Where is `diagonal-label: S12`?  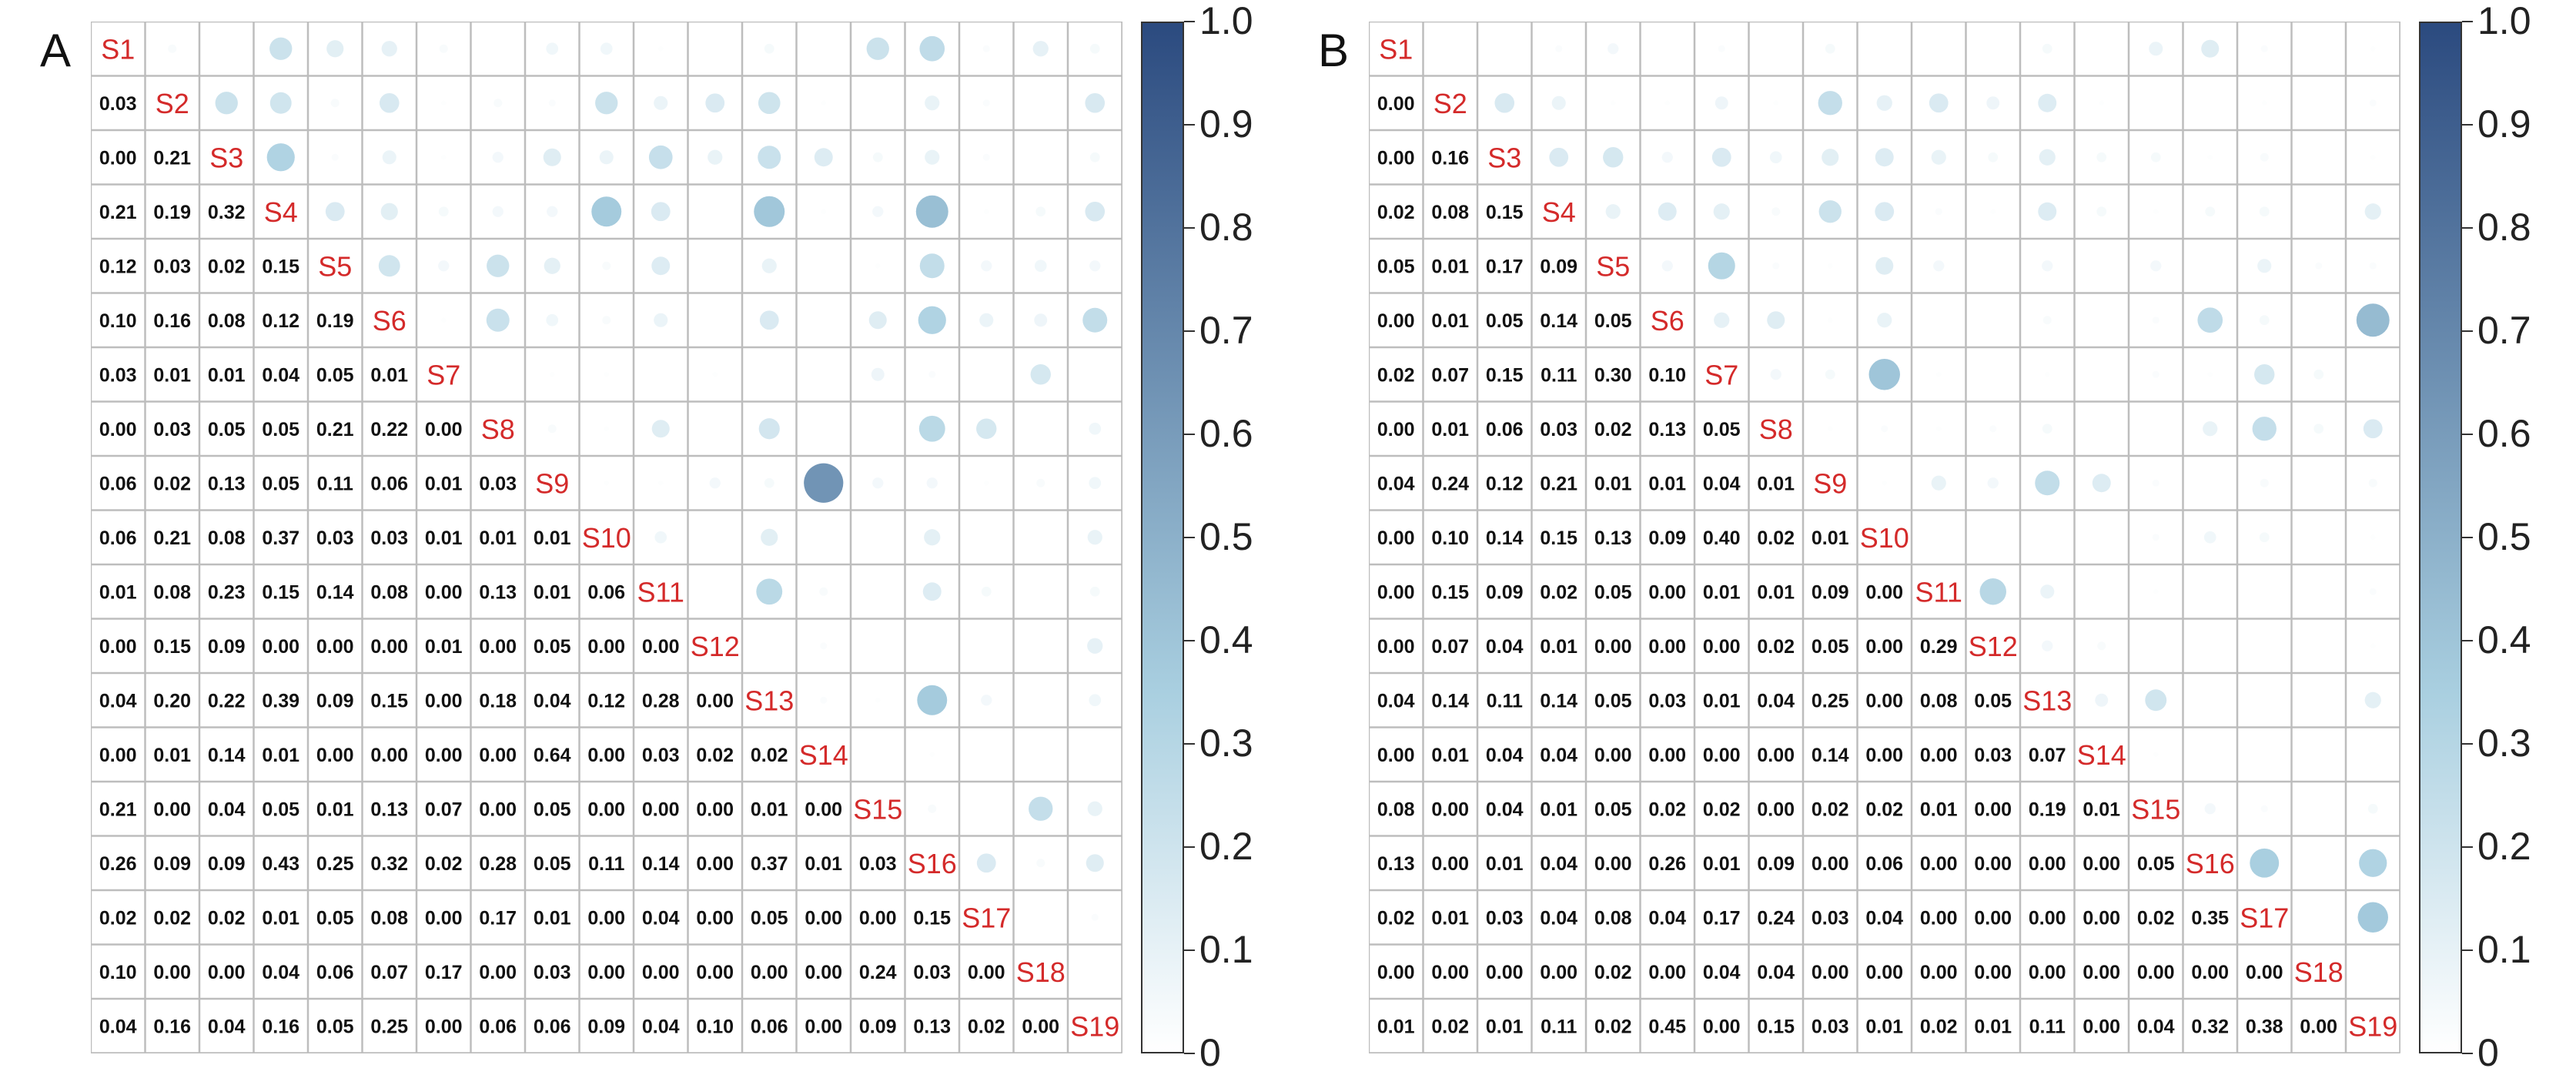 diagonal-label: S12 is located at coordinates (716, 646).